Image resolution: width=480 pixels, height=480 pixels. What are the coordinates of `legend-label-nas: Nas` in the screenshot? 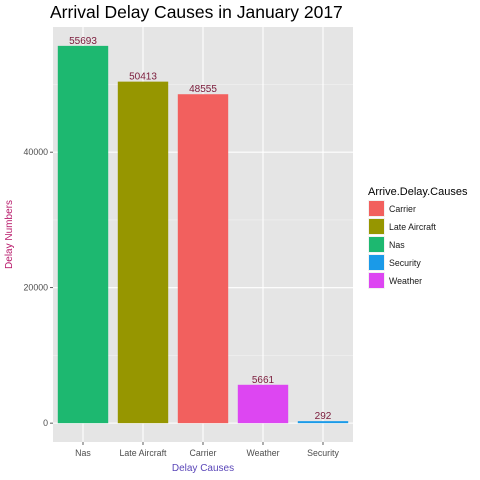 It's located at (397, 244).